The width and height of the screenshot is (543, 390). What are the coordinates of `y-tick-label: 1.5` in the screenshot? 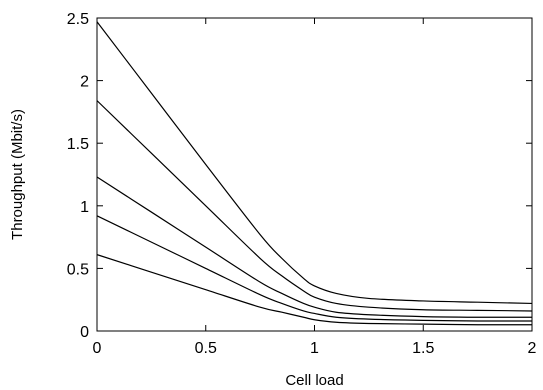 It's located at (78, 144).